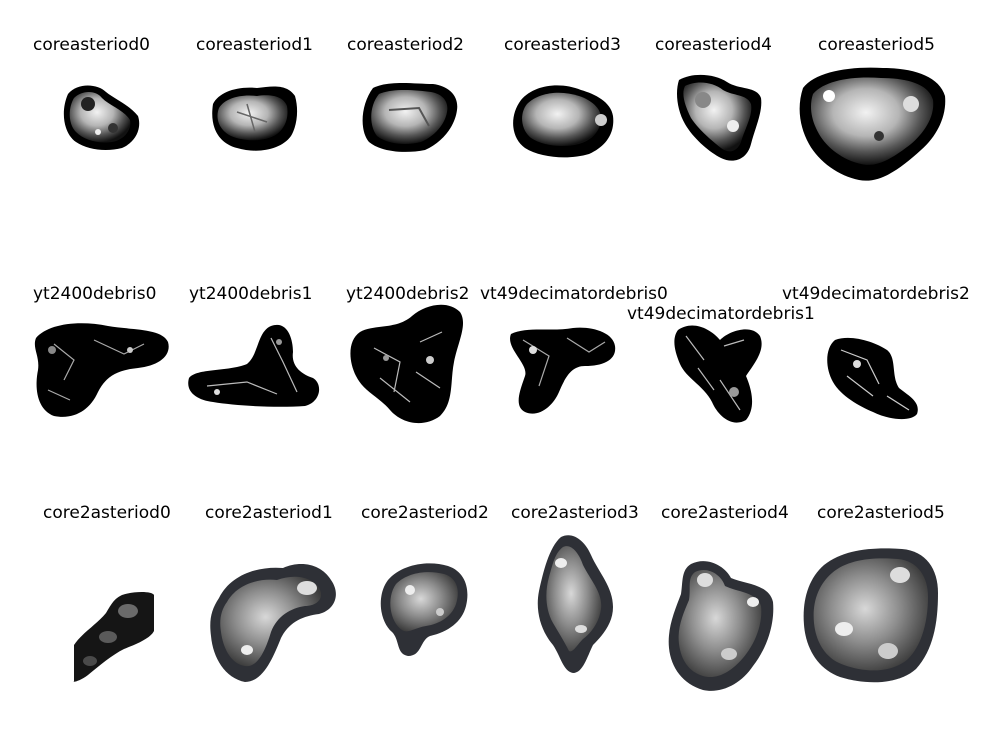  Describe the element at coordinates (101, 117) in the screenshot. I see `asteroid-image-coreasteriod0` at that location.